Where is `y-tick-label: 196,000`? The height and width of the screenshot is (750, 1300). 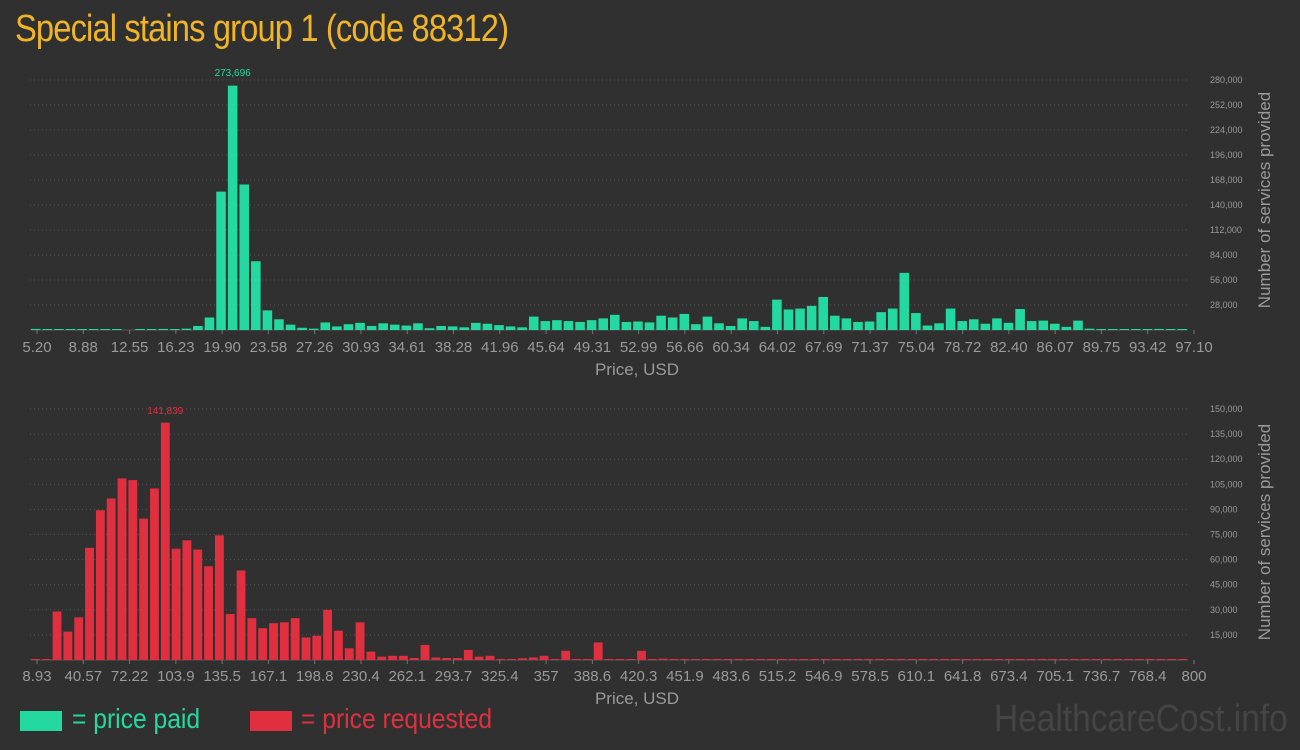
y-tick-label: 196,000 is located at coordinates (1226, 155).